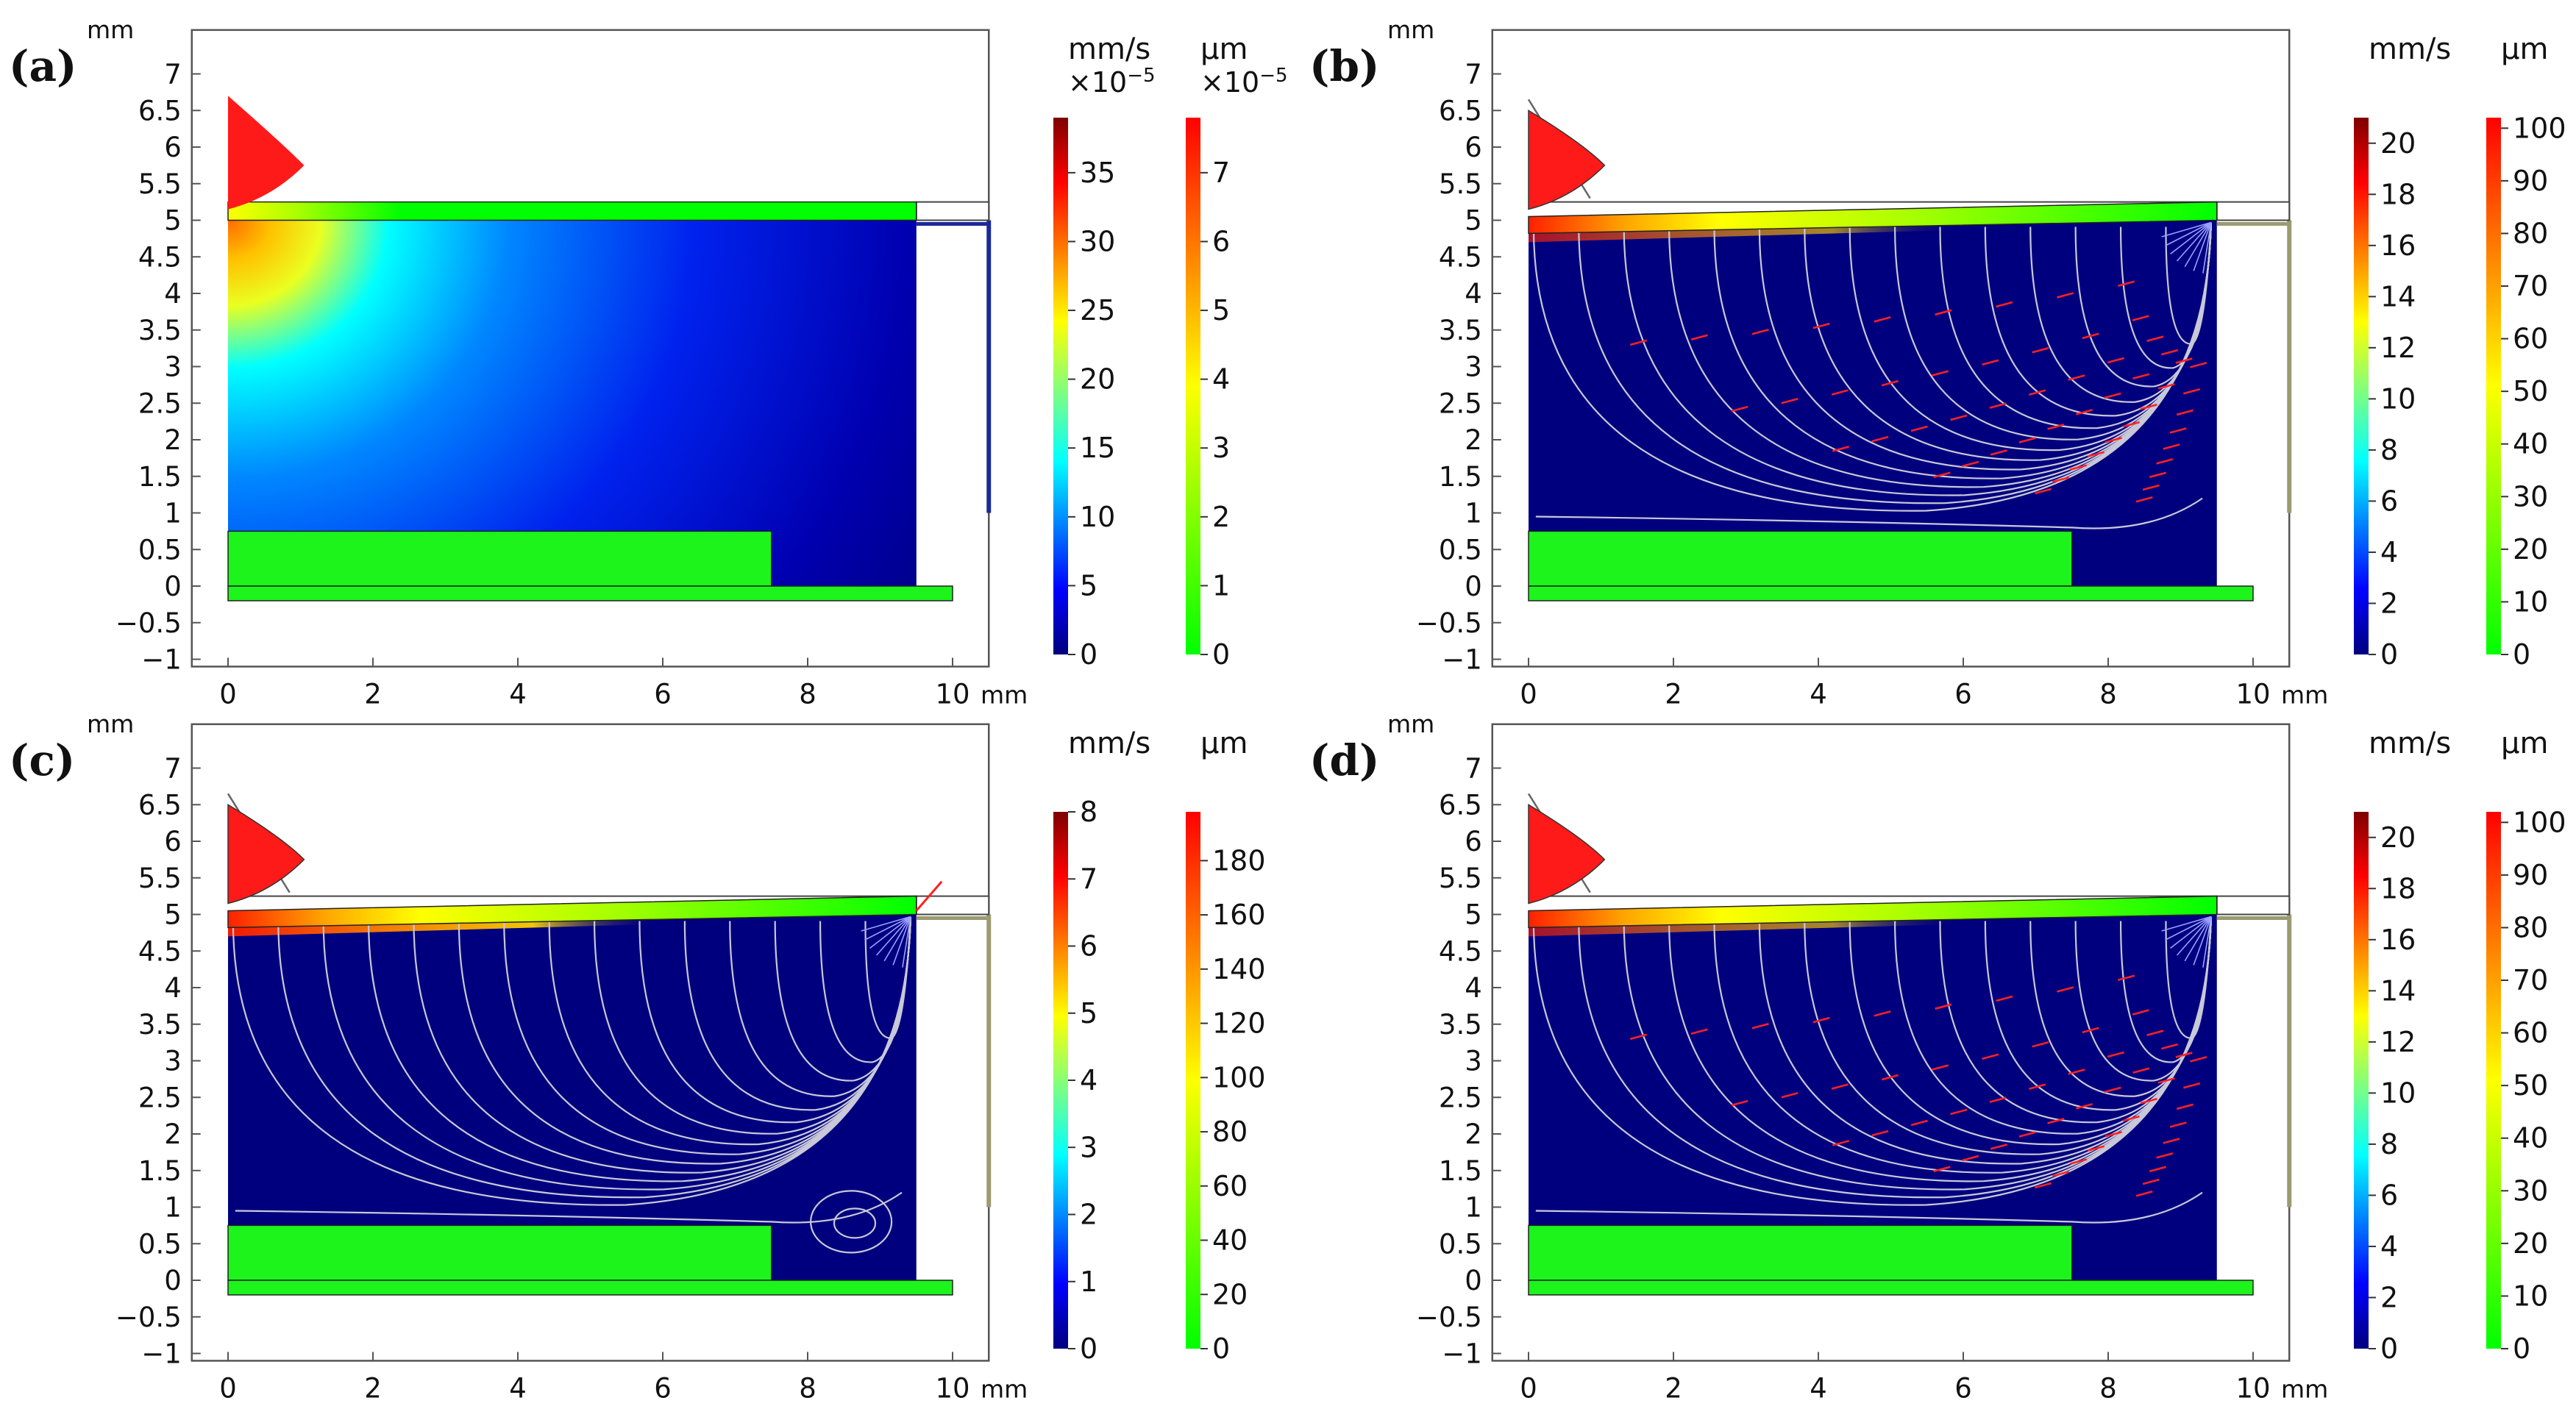  Describe the element at coordinates (2493, 1080) in the screenshot. I see `displacement-colorbar-gradient` at that location.